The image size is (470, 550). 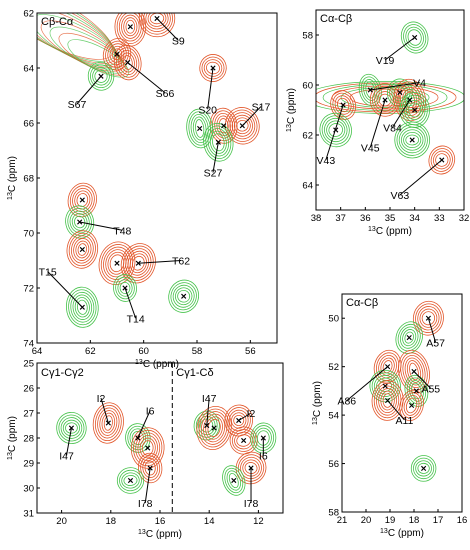 I want to click on y-tick-label: 54, so click(x=333, y=416).